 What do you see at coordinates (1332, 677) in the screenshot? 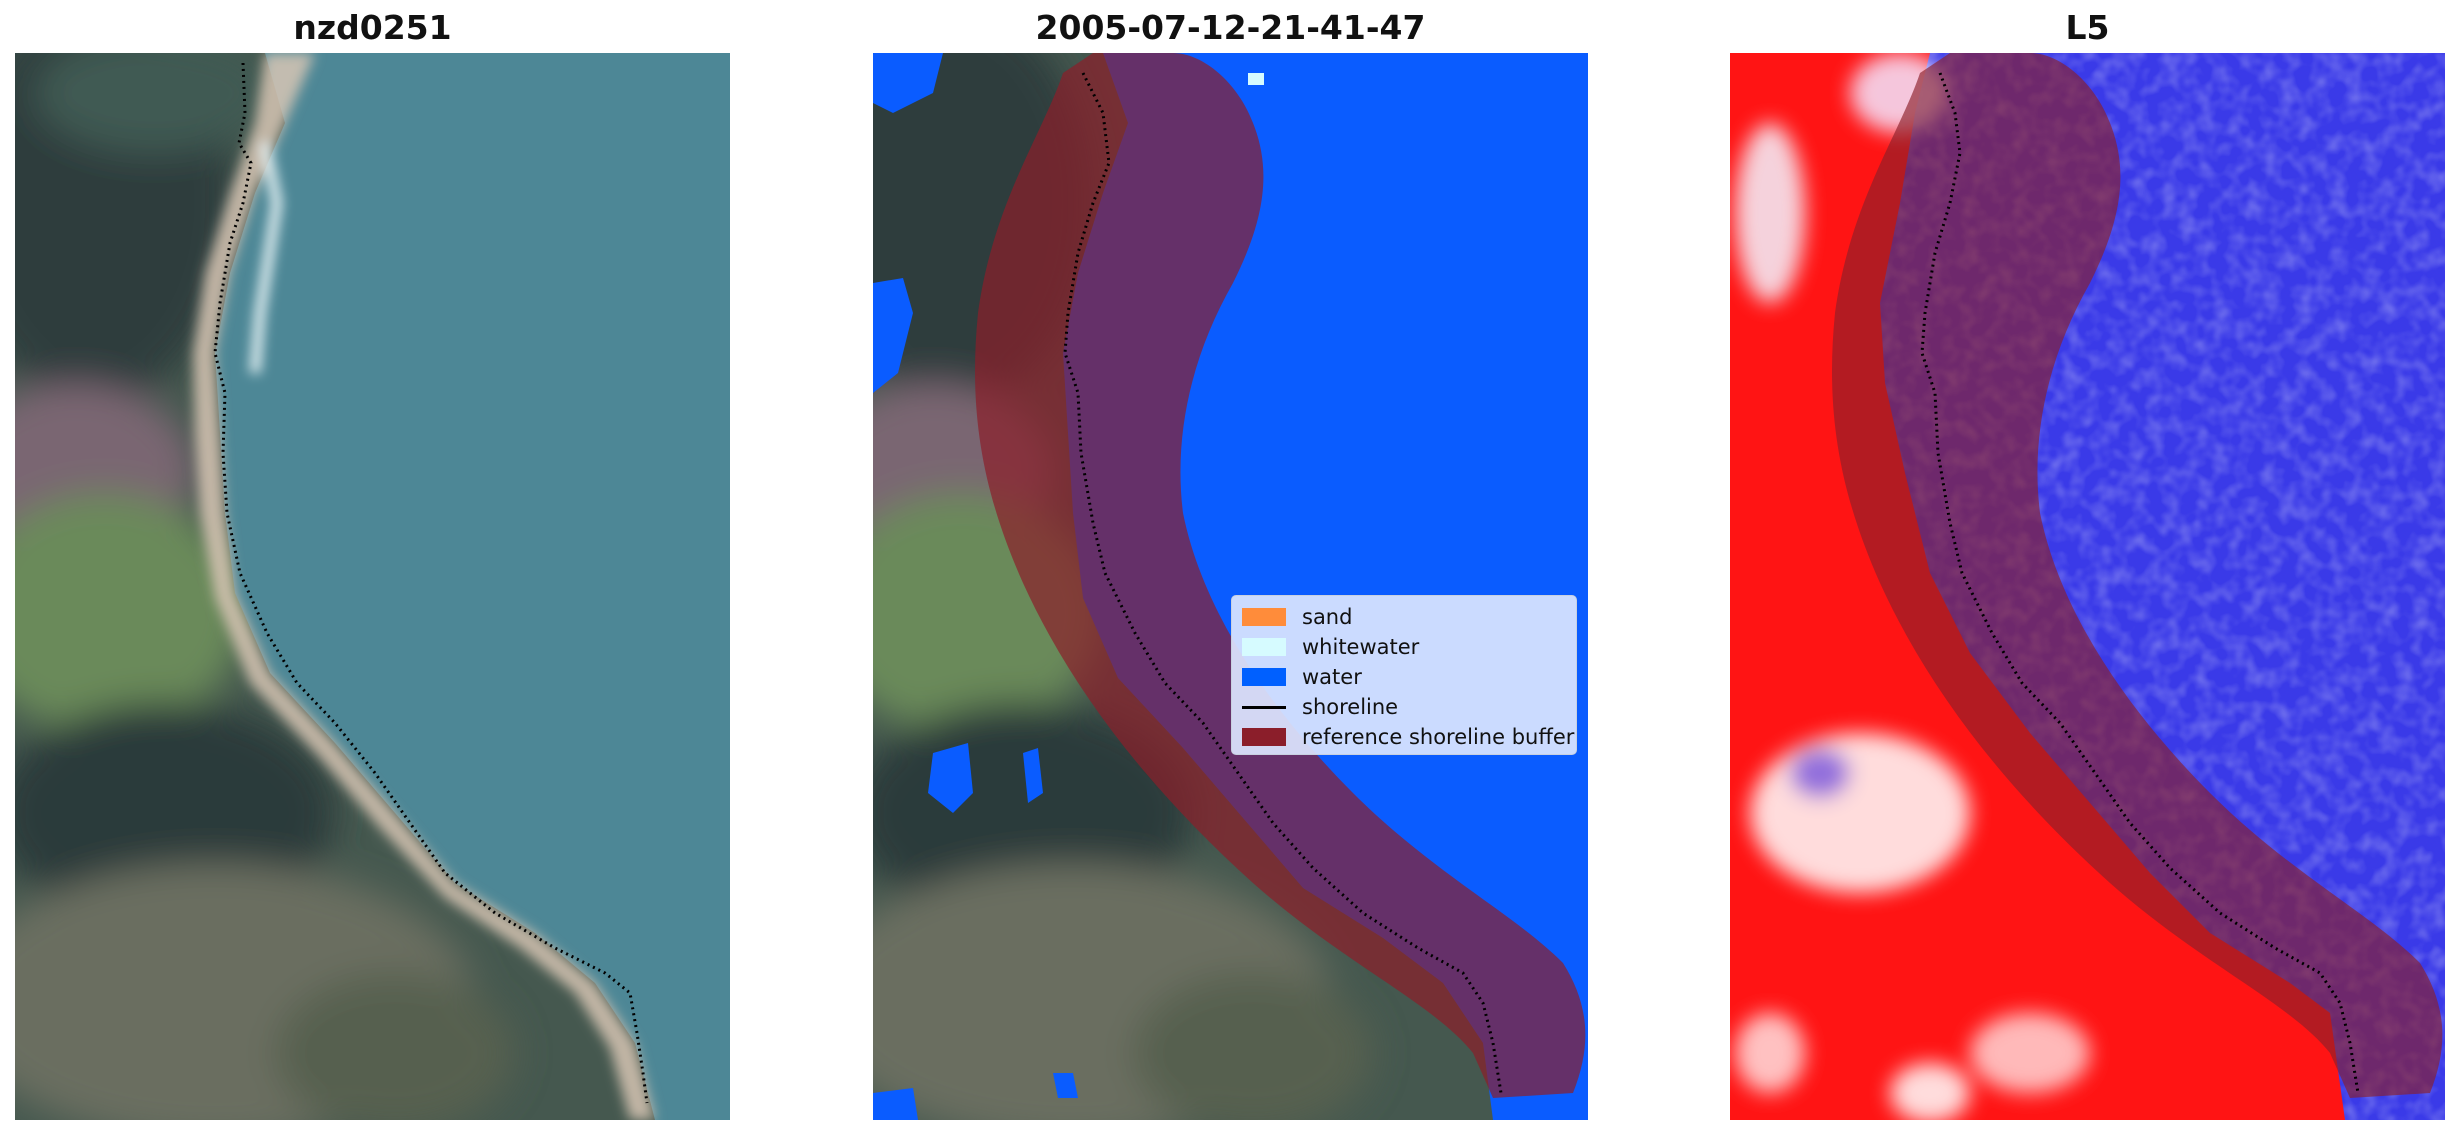
I see `legend-label: water` at bounding box center [1332, 677].